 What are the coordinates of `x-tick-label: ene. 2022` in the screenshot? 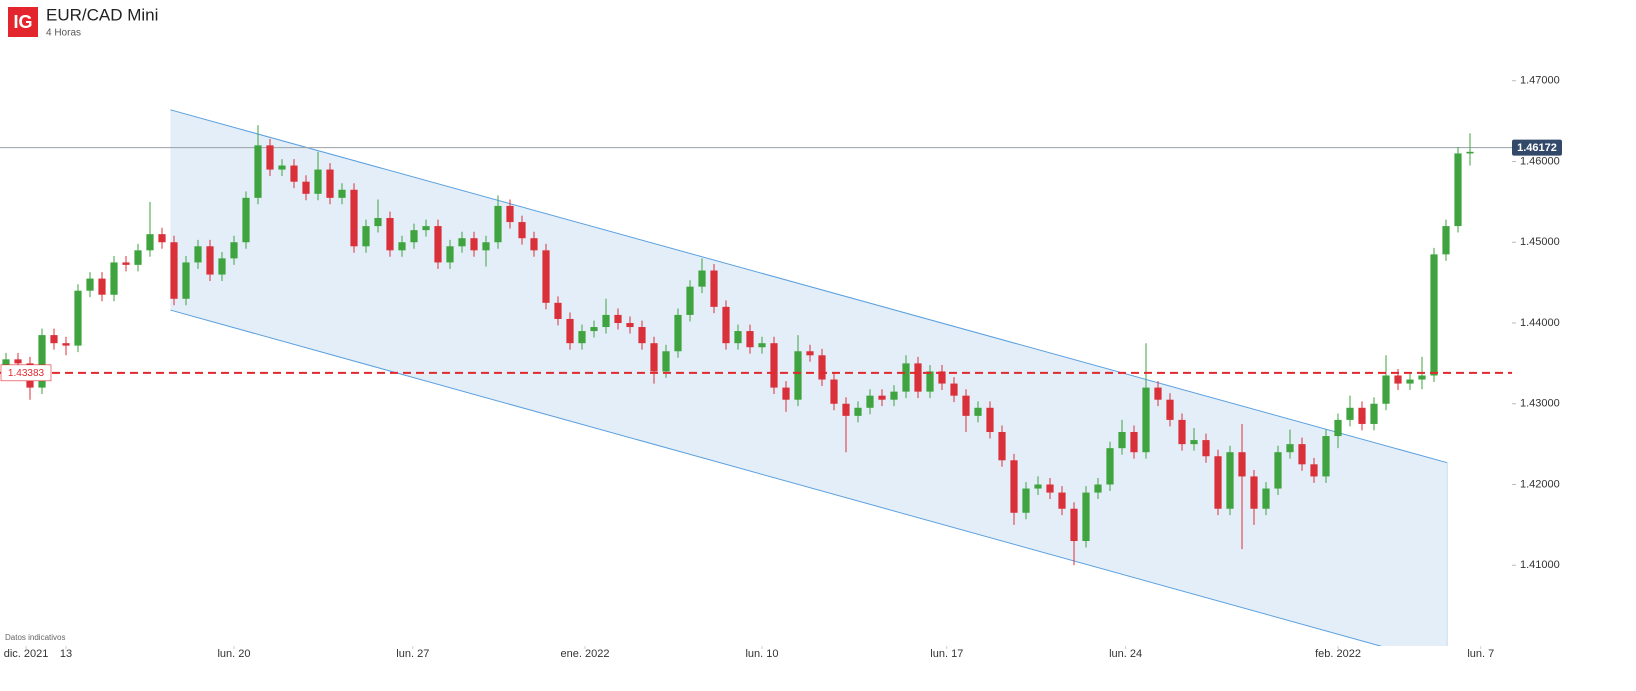 It's located at (585, 654).